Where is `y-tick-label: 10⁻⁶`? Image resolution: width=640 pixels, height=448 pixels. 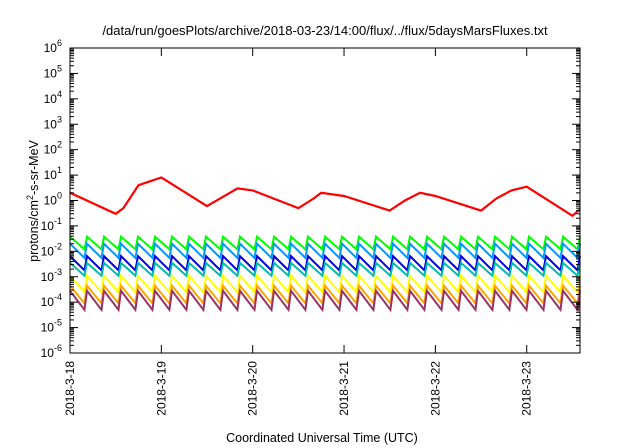
y-tick-label: 10⁻⁶ is located at coordinates (51, 351).